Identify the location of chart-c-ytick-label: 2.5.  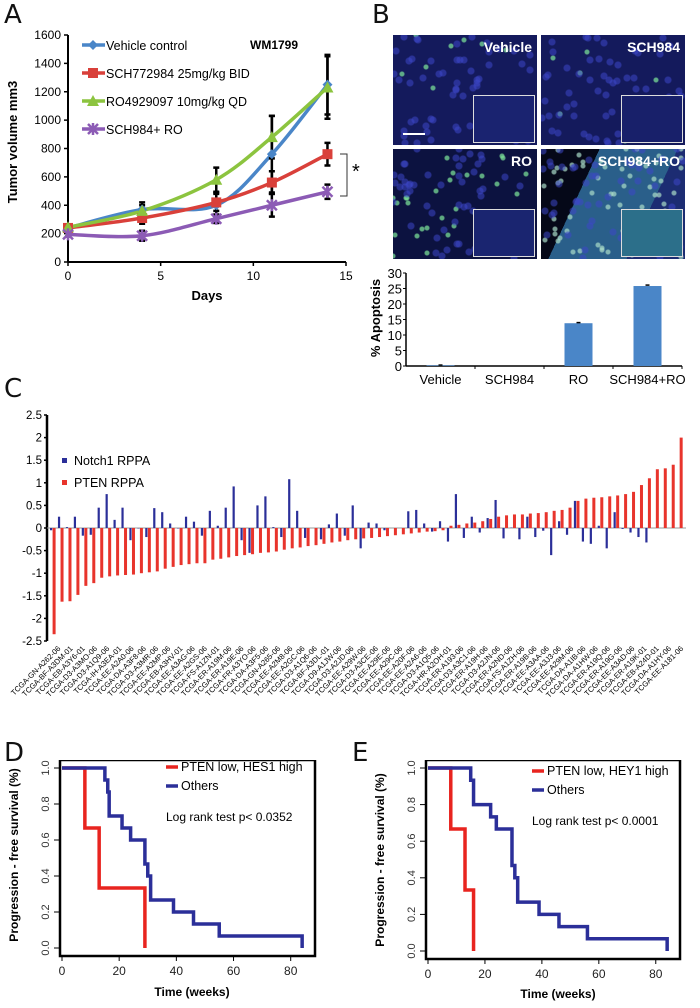
(34, 416).